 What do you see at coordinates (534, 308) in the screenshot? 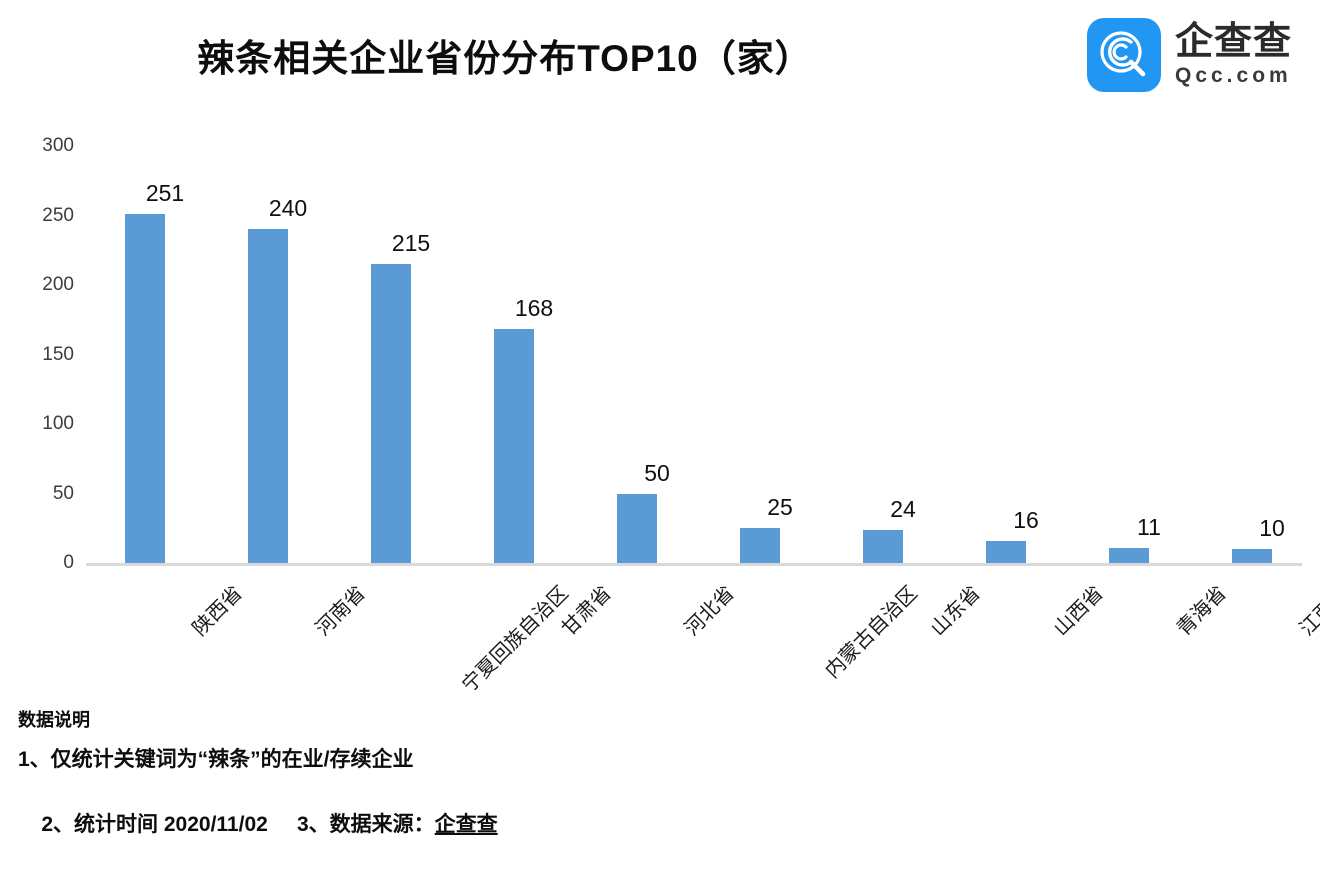
I see `bar-value-label: 168` at bounding box center [534, 308].